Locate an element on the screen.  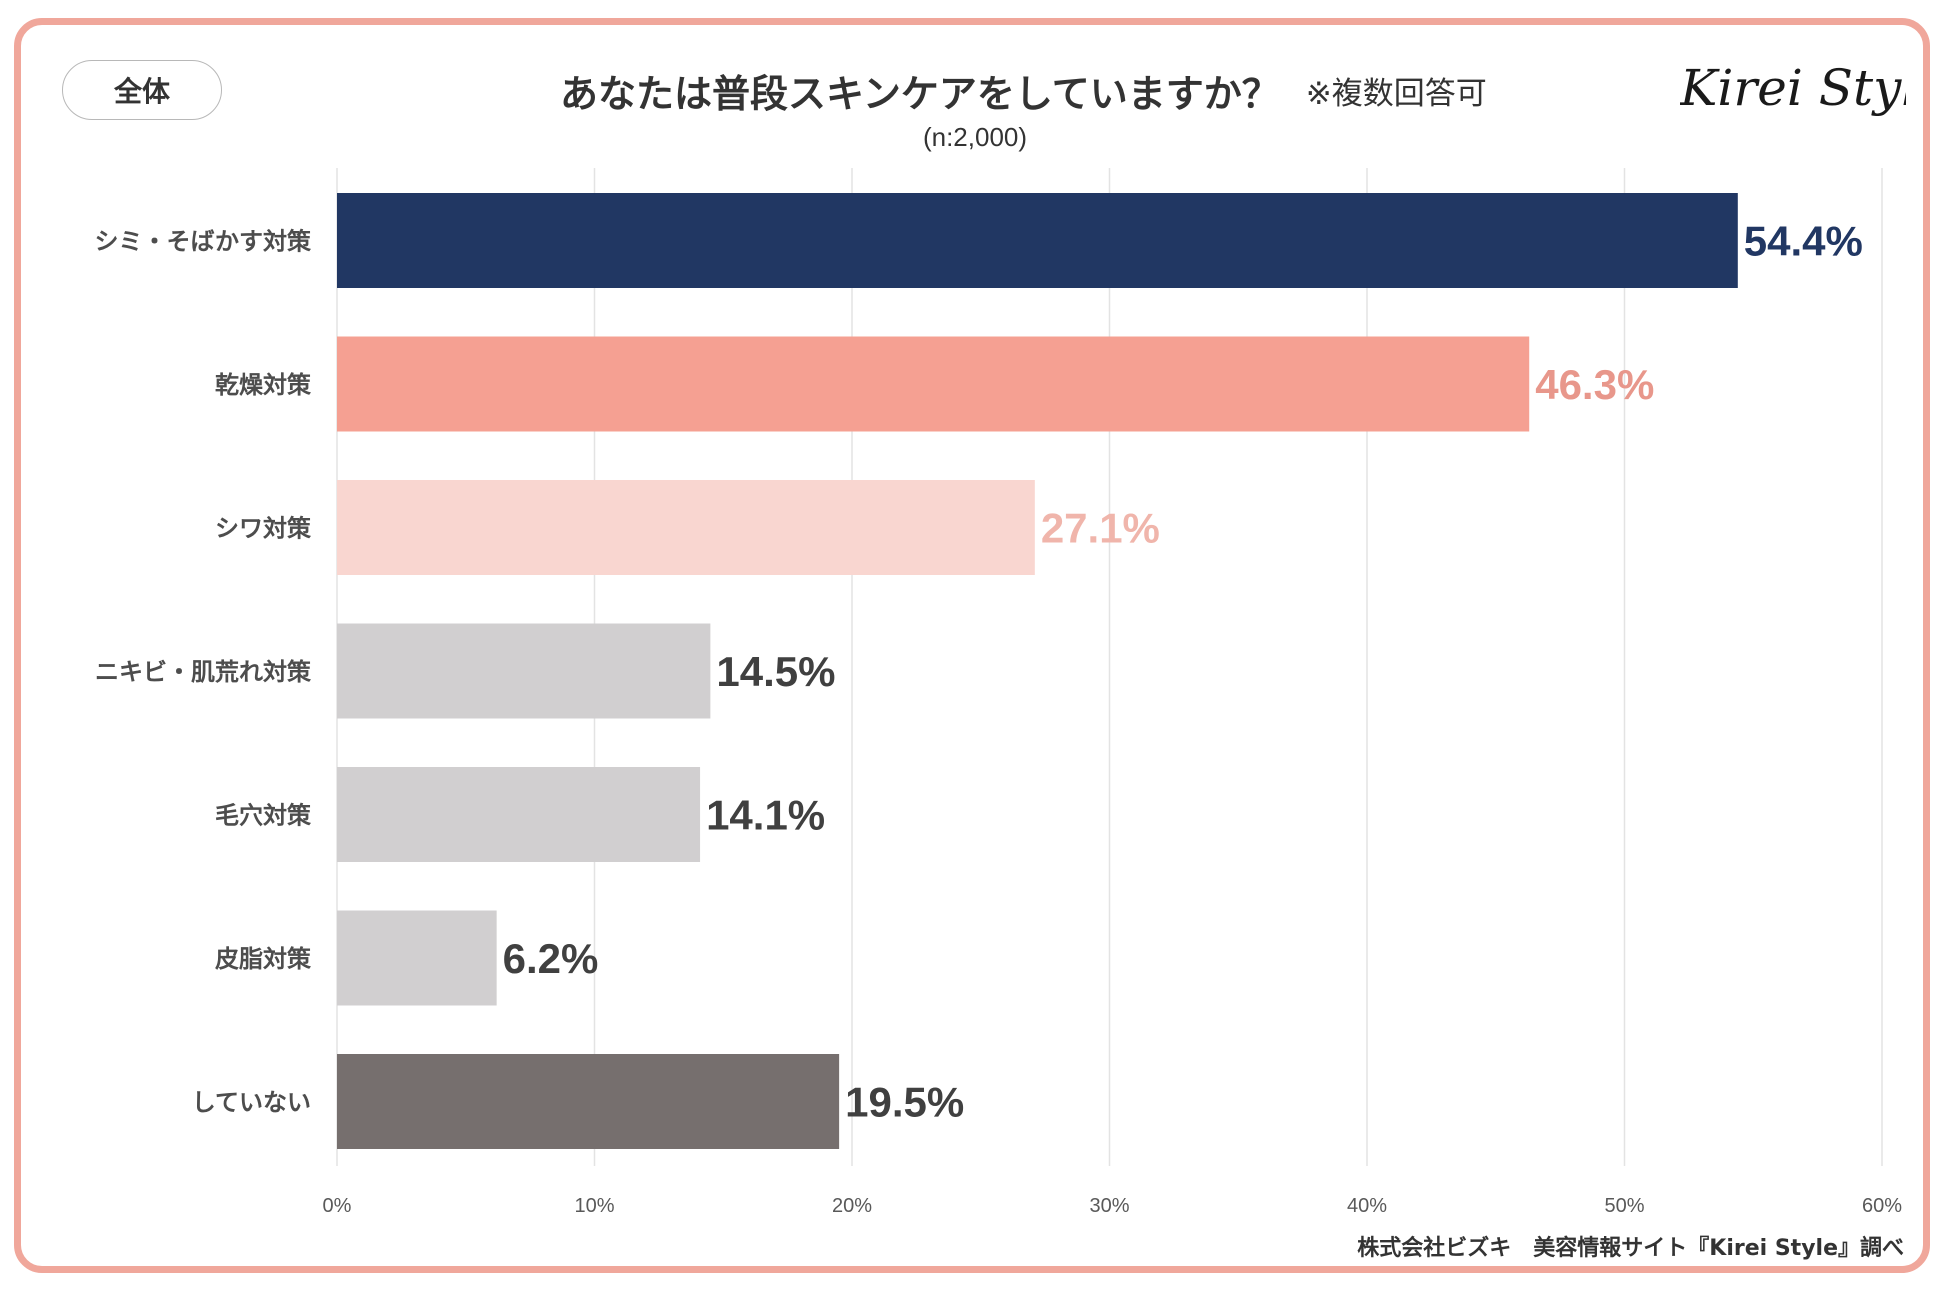
chart-title-row: あなたは普段スキンケアをしていますか？ ※複数回答可 is located at coordinates (1023, 90).